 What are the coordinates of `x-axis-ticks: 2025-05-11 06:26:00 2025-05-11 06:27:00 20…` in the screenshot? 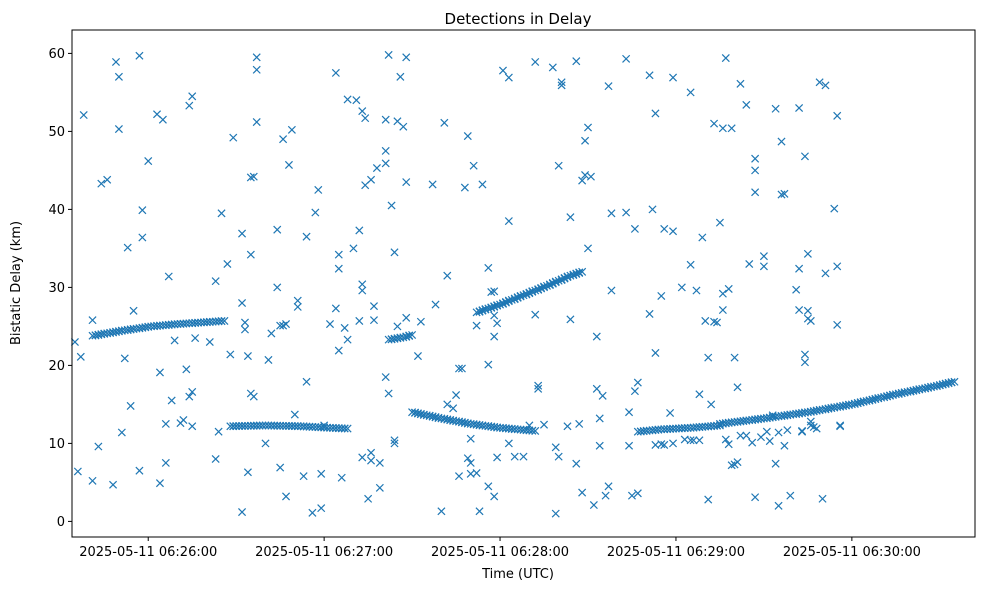 It's located at (500, 548).